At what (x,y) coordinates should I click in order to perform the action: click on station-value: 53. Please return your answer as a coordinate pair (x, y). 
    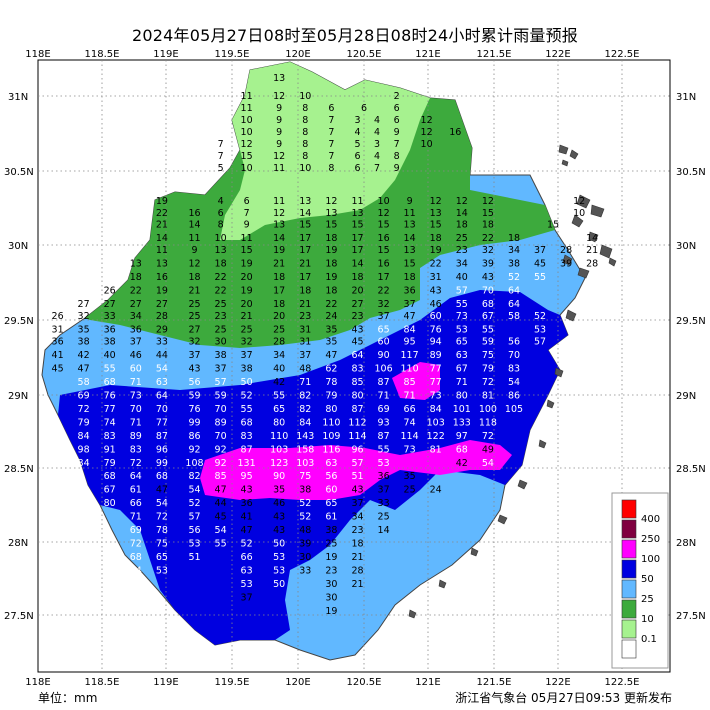
    Looking at the image, I should click on (384, 463).